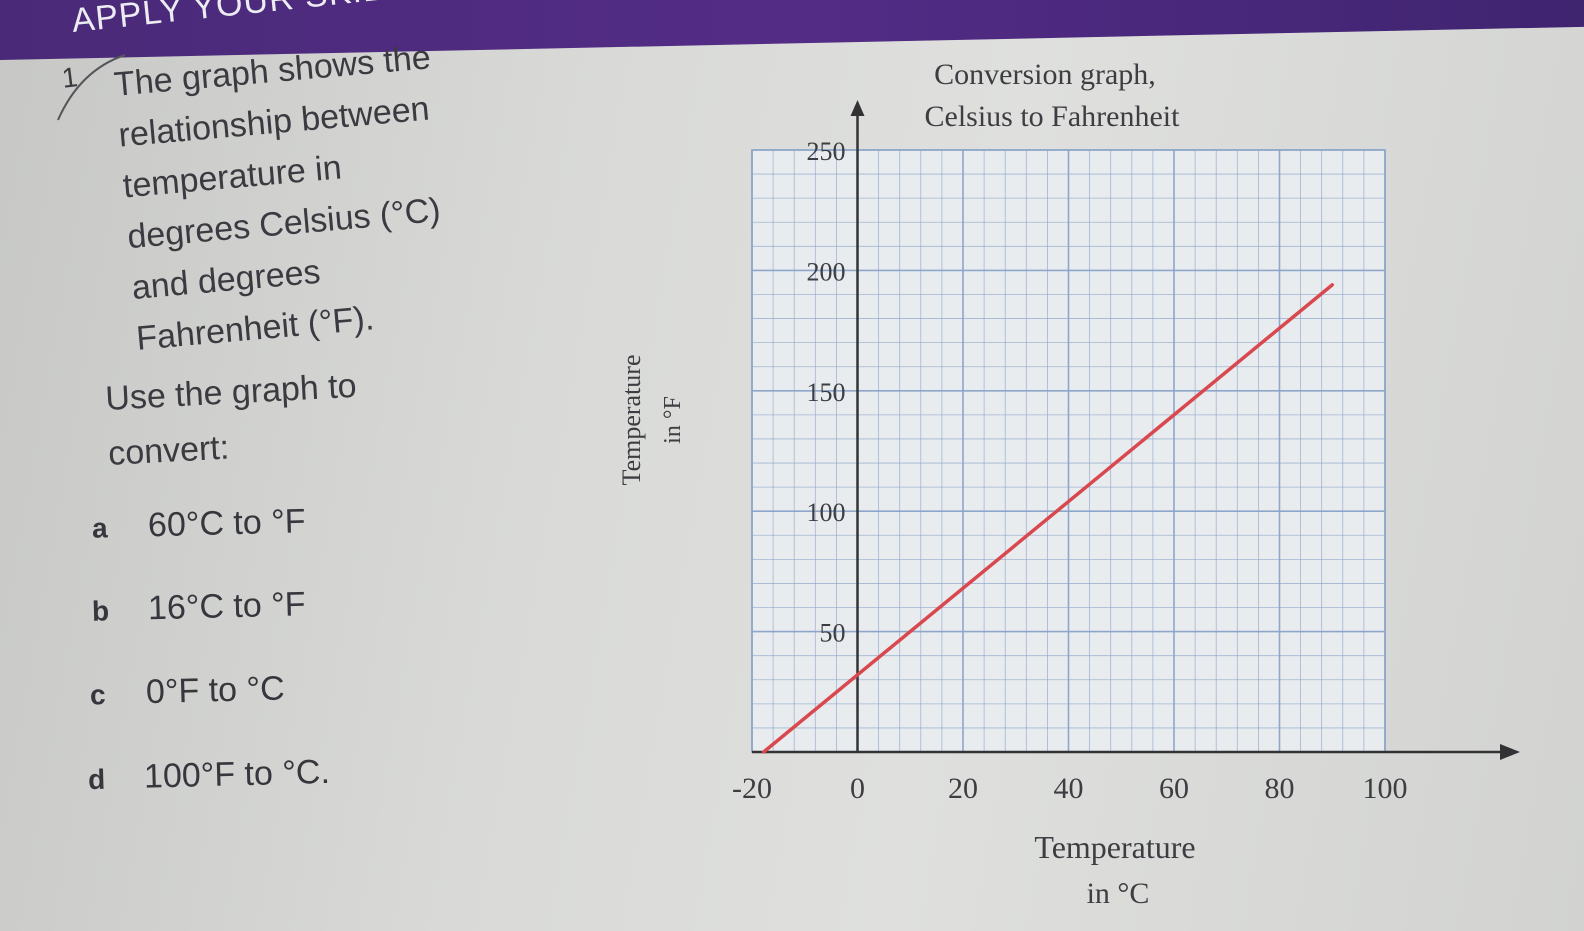 The height and width of the screenshot is (931, 1584). Describe the element at coordinates (752, 788) in the screenshot. I see `x-tick-label: -20` at that location.